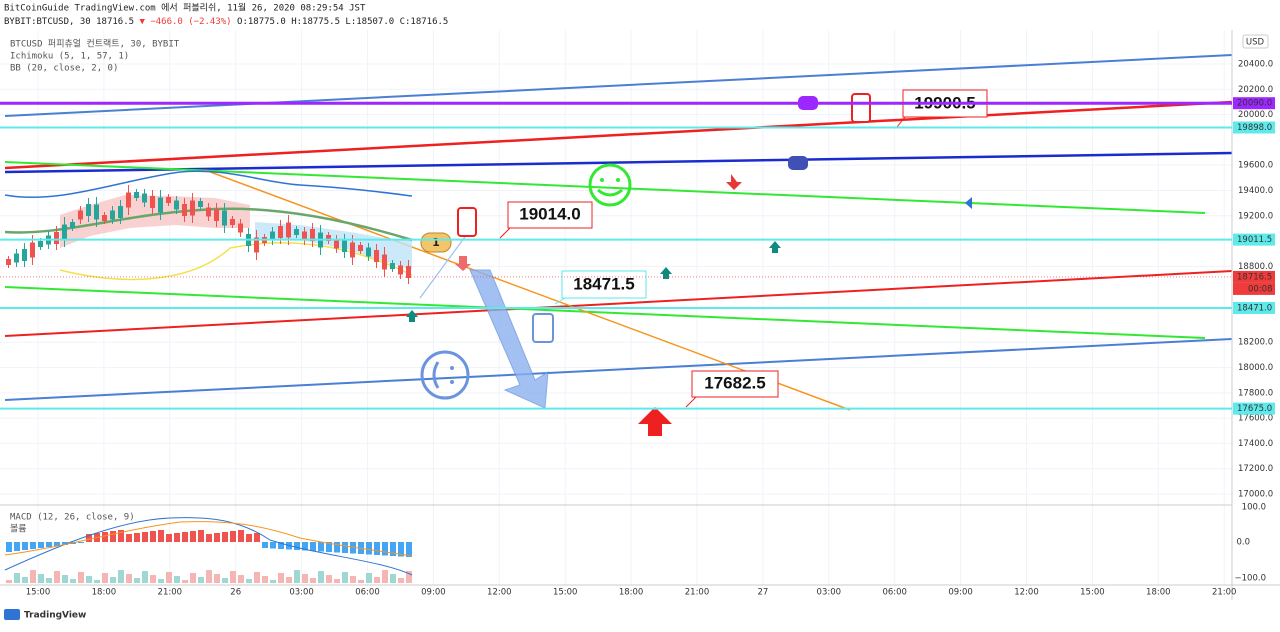 Image resolution: width=1280 pixels, height=632 pixels. I want to click on price-label: 18471.0, so click(1254, 308).